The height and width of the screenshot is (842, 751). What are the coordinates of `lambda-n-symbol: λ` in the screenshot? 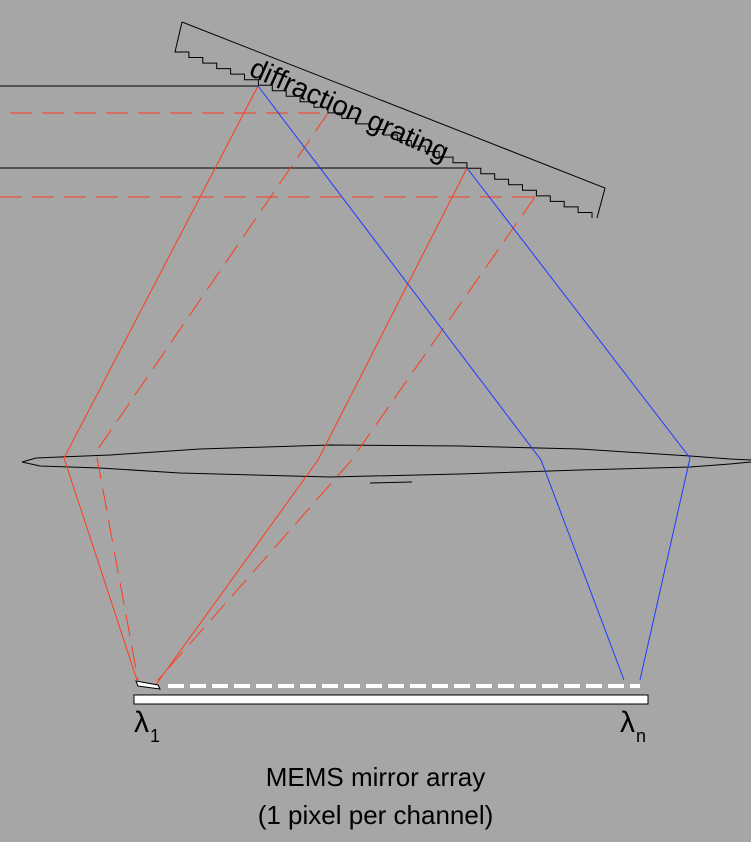 It's located at (627, 722).